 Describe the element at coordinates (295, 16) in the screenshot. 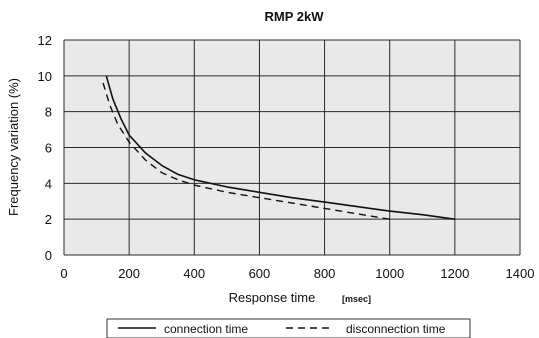

I see `chart-title: RMP 2kW` at that location.